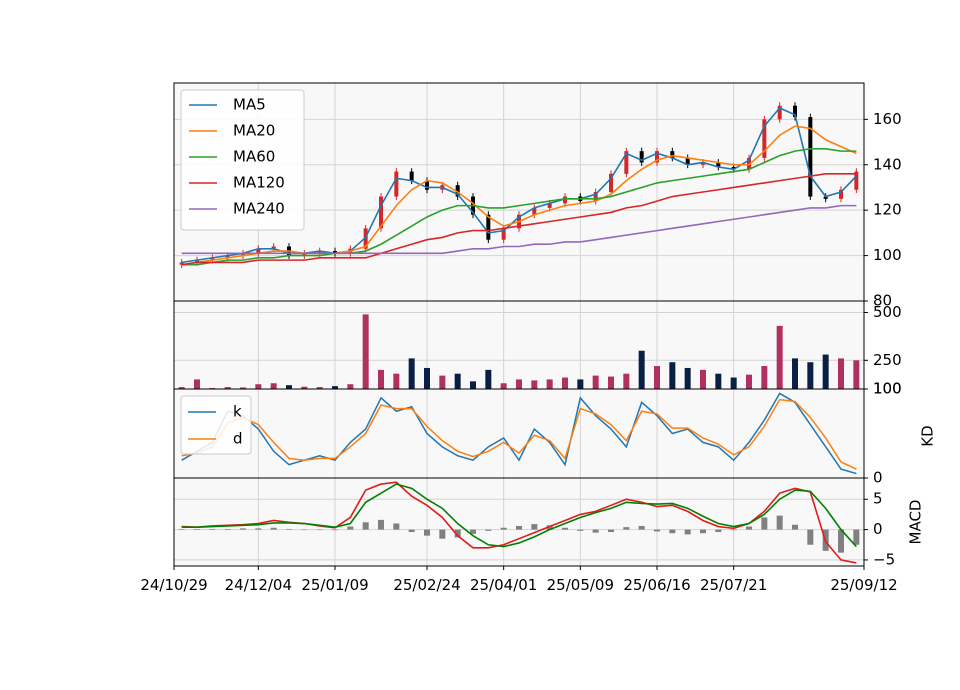 The width and height of the screenshot is (960, 690). I want to click on ma-line-ma20, so click(519, 195).